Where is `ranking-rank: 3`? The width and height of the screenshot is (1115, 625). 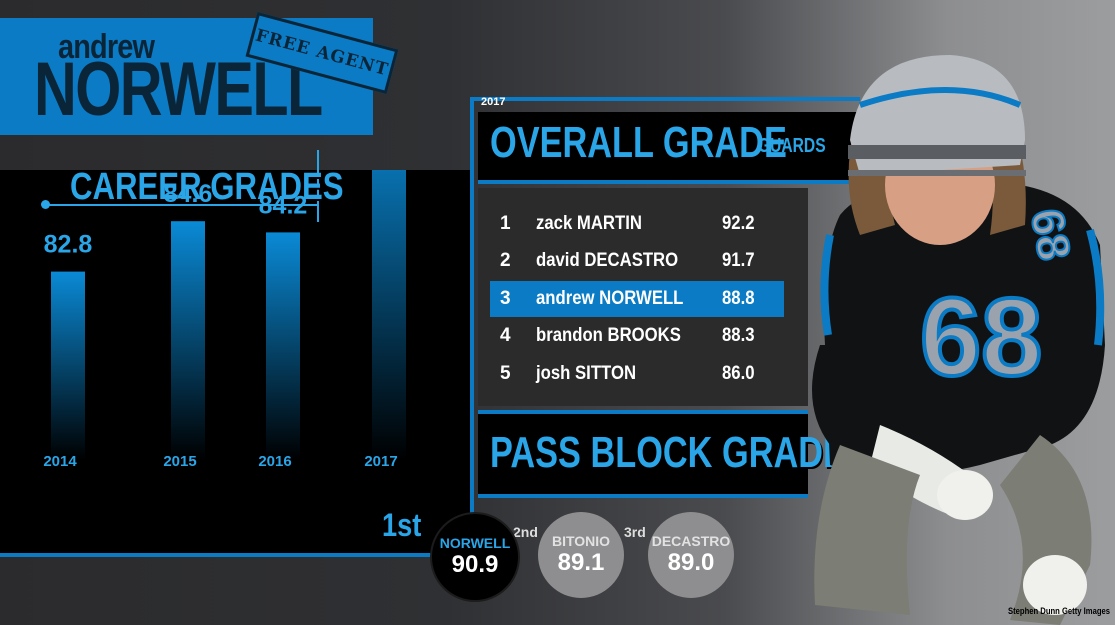
ranking-rank: 3 is located at coordinates (505, 298).